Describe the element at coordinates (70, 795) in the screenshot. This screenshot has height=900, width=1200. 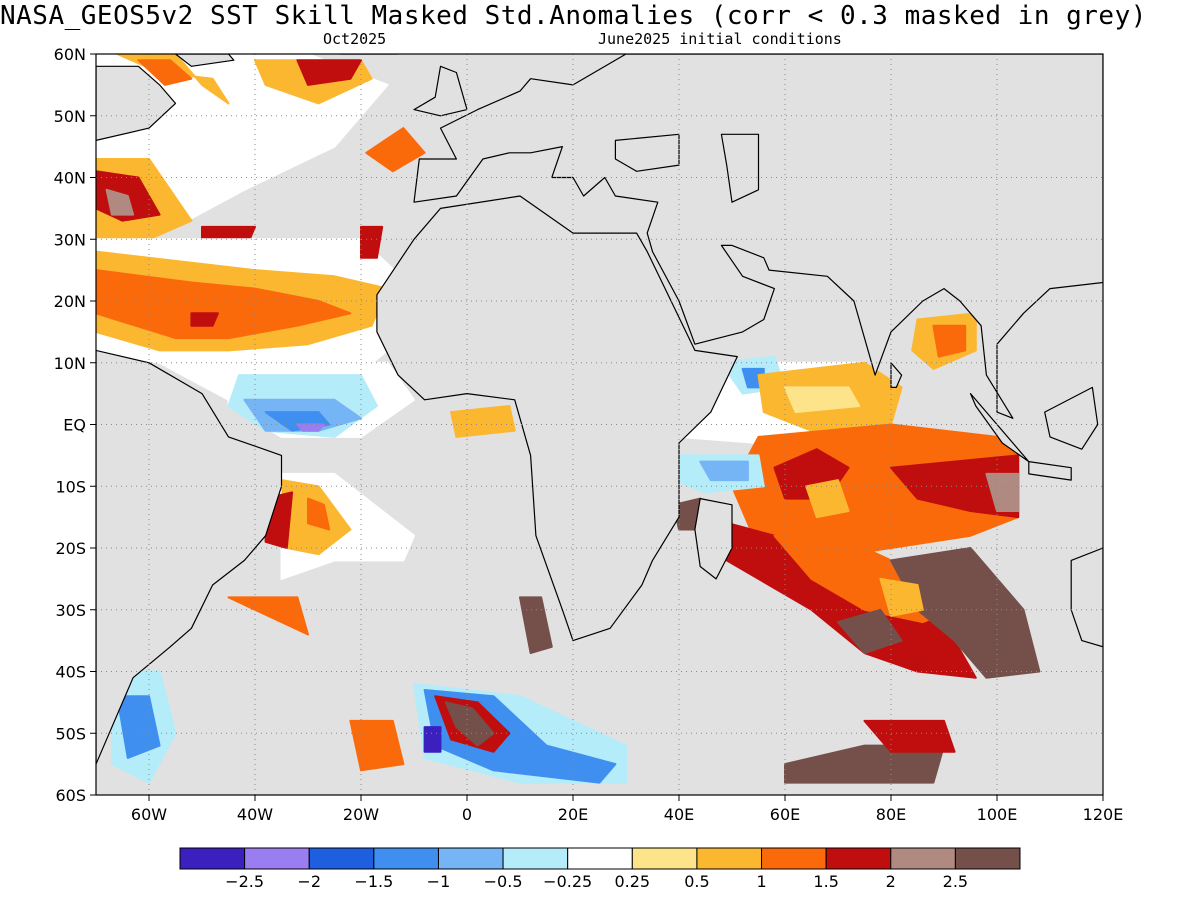
I see `lat-tick-label: 60S` at that location.